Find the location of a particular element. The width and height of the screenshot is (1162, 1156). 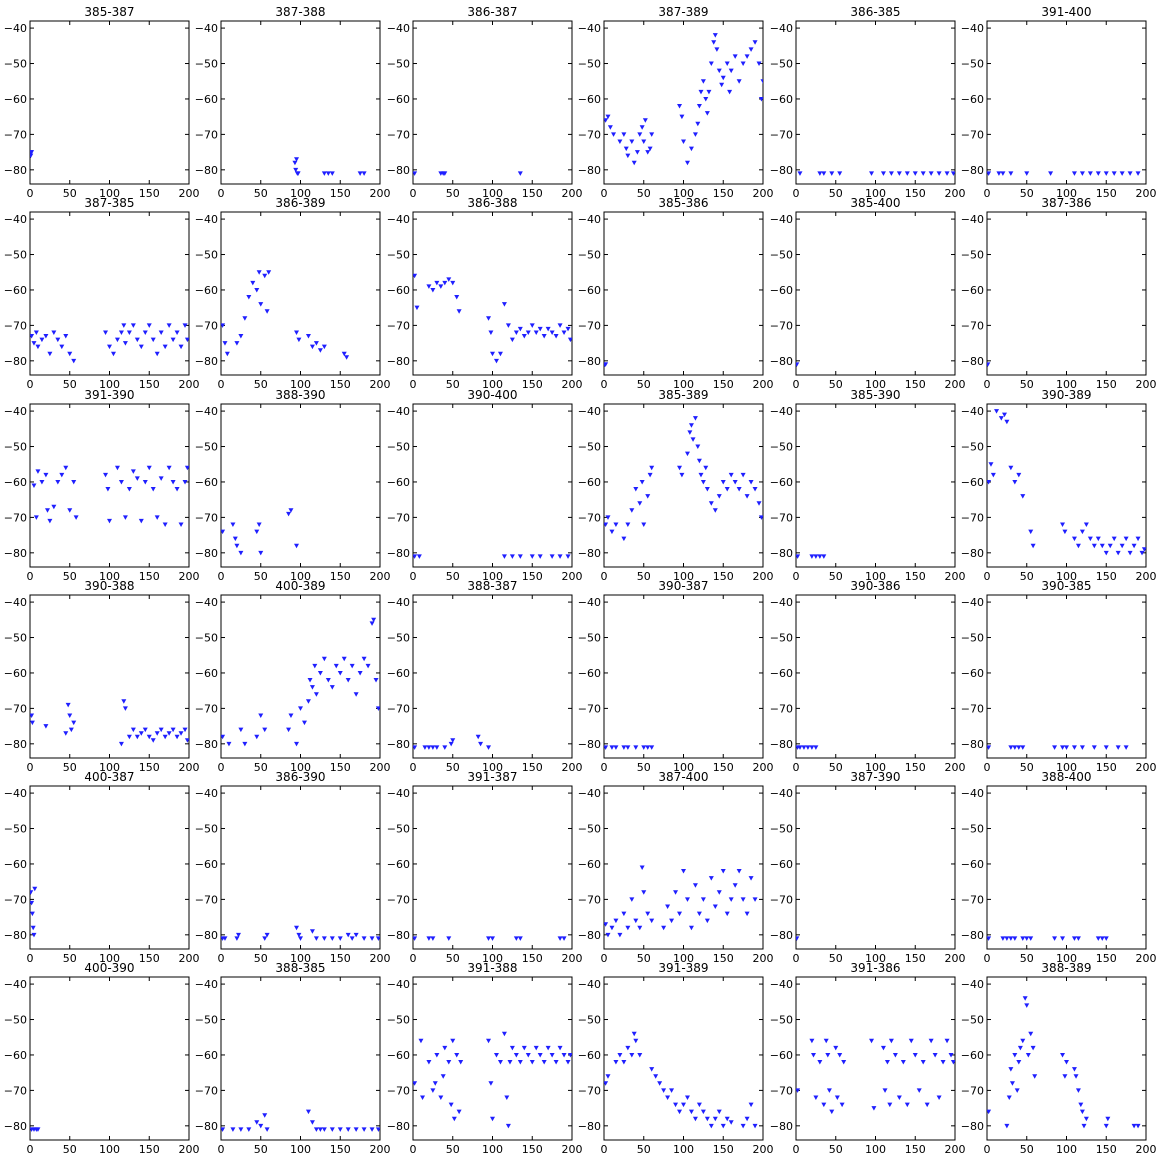

panel-title: 385-400 is located at coordinates (875, 203).